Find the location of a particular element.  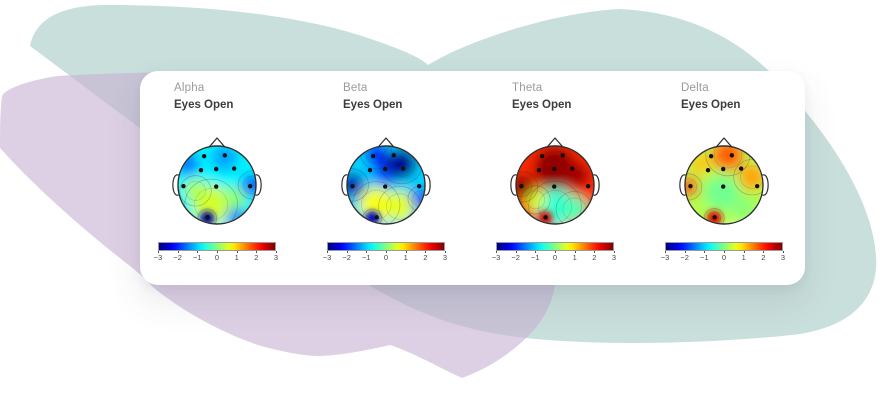

topomap-panel: Theta Eyes Open −3 −2 −1 0 1 2 3 is located at coordinates (554, 178).